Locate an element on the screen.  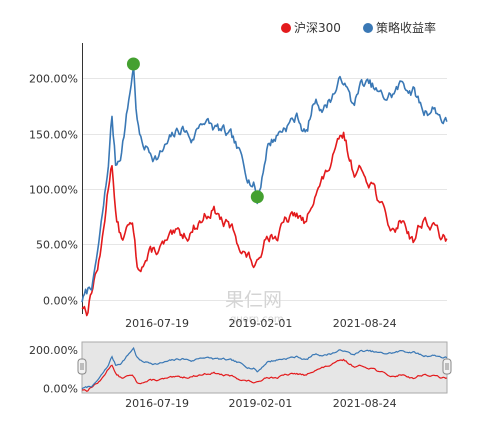
navigator-x-tick-label: 2016-07-19 is located at coordinates (157, 403).